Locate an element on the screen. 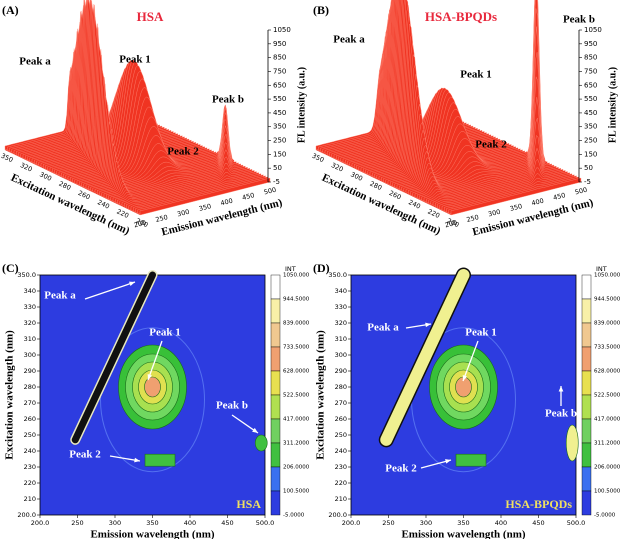  panel-label: (A) is located at coordinates (10, 10).